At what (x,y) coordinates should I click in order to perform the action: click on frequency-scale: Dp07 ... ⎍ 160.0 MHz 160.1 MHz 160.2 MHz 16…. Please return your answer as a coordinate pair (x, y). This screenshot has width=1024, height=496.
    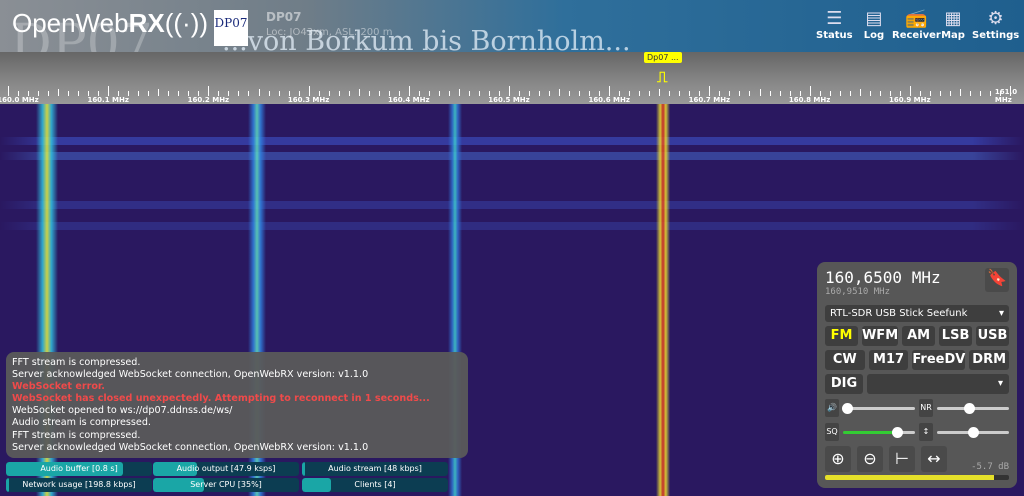
    Looking at the image, I should click on (512, 78).